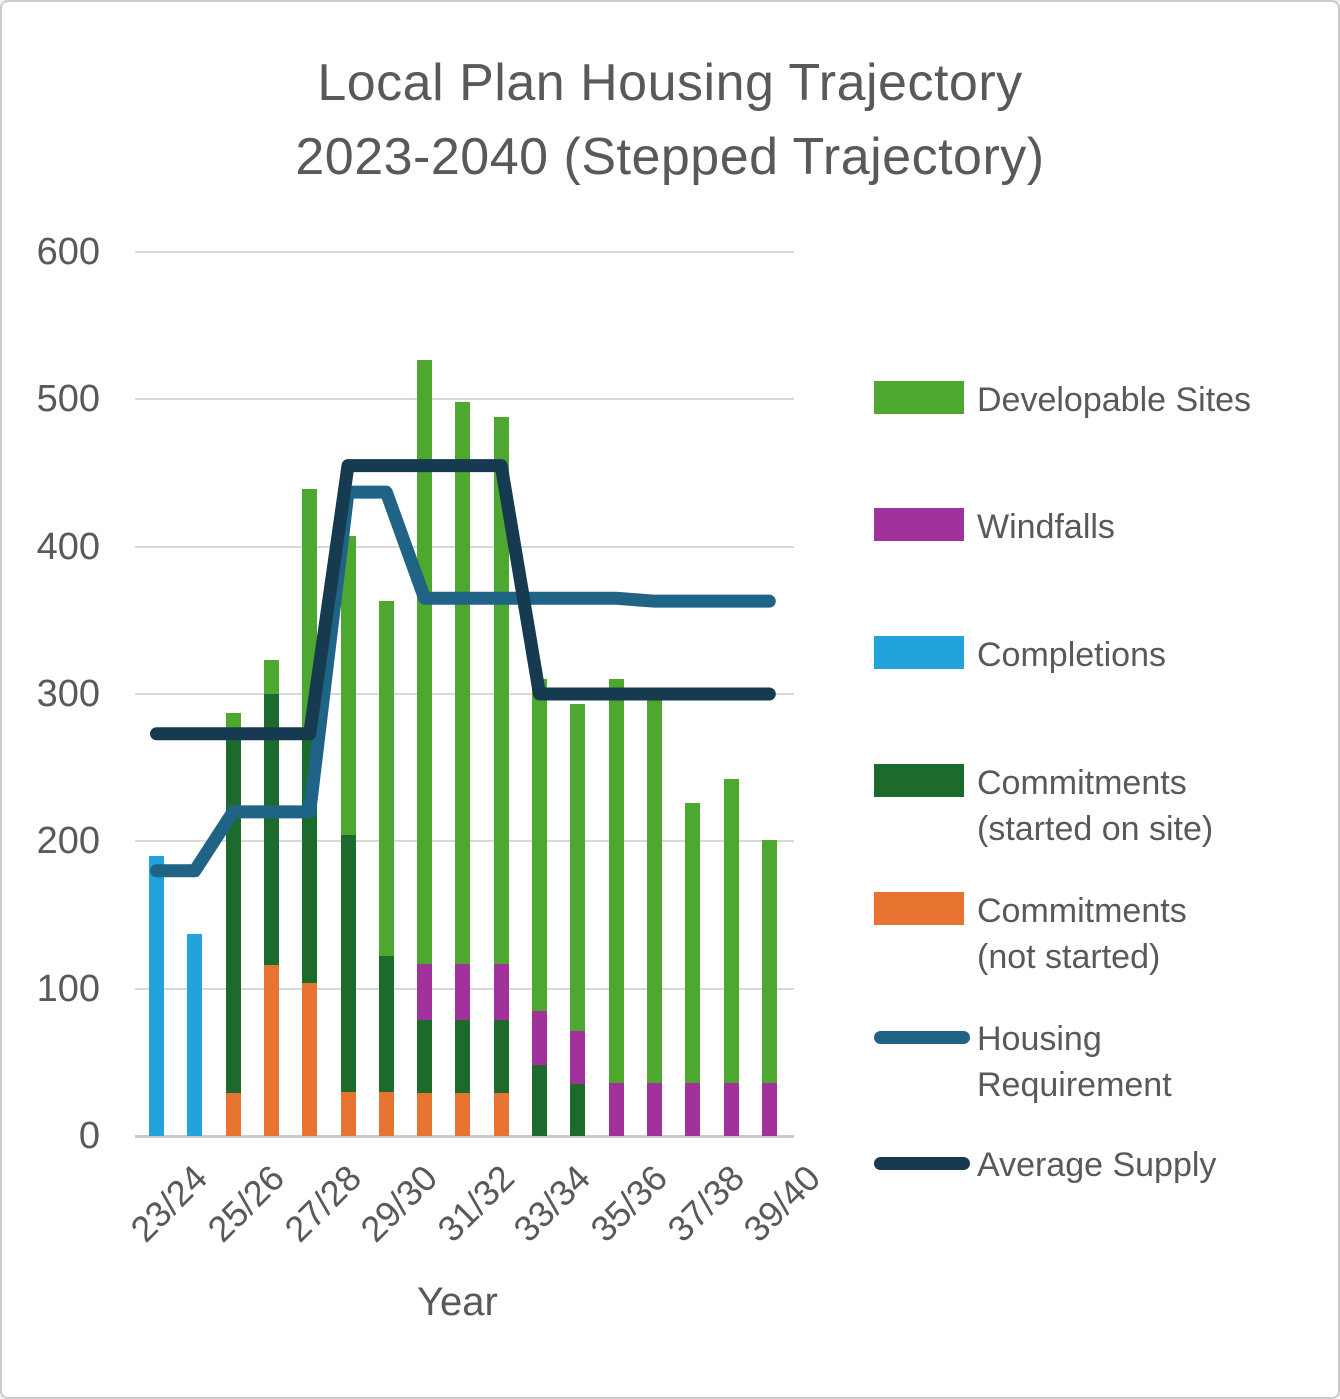 This screenshot has width=1340, height=1399. What do you see at coordinates (1095, 806) in the screenshot?
I see `legend-label-commitments-started: Commitments (started on site)` at bounding box center [1095, 806].